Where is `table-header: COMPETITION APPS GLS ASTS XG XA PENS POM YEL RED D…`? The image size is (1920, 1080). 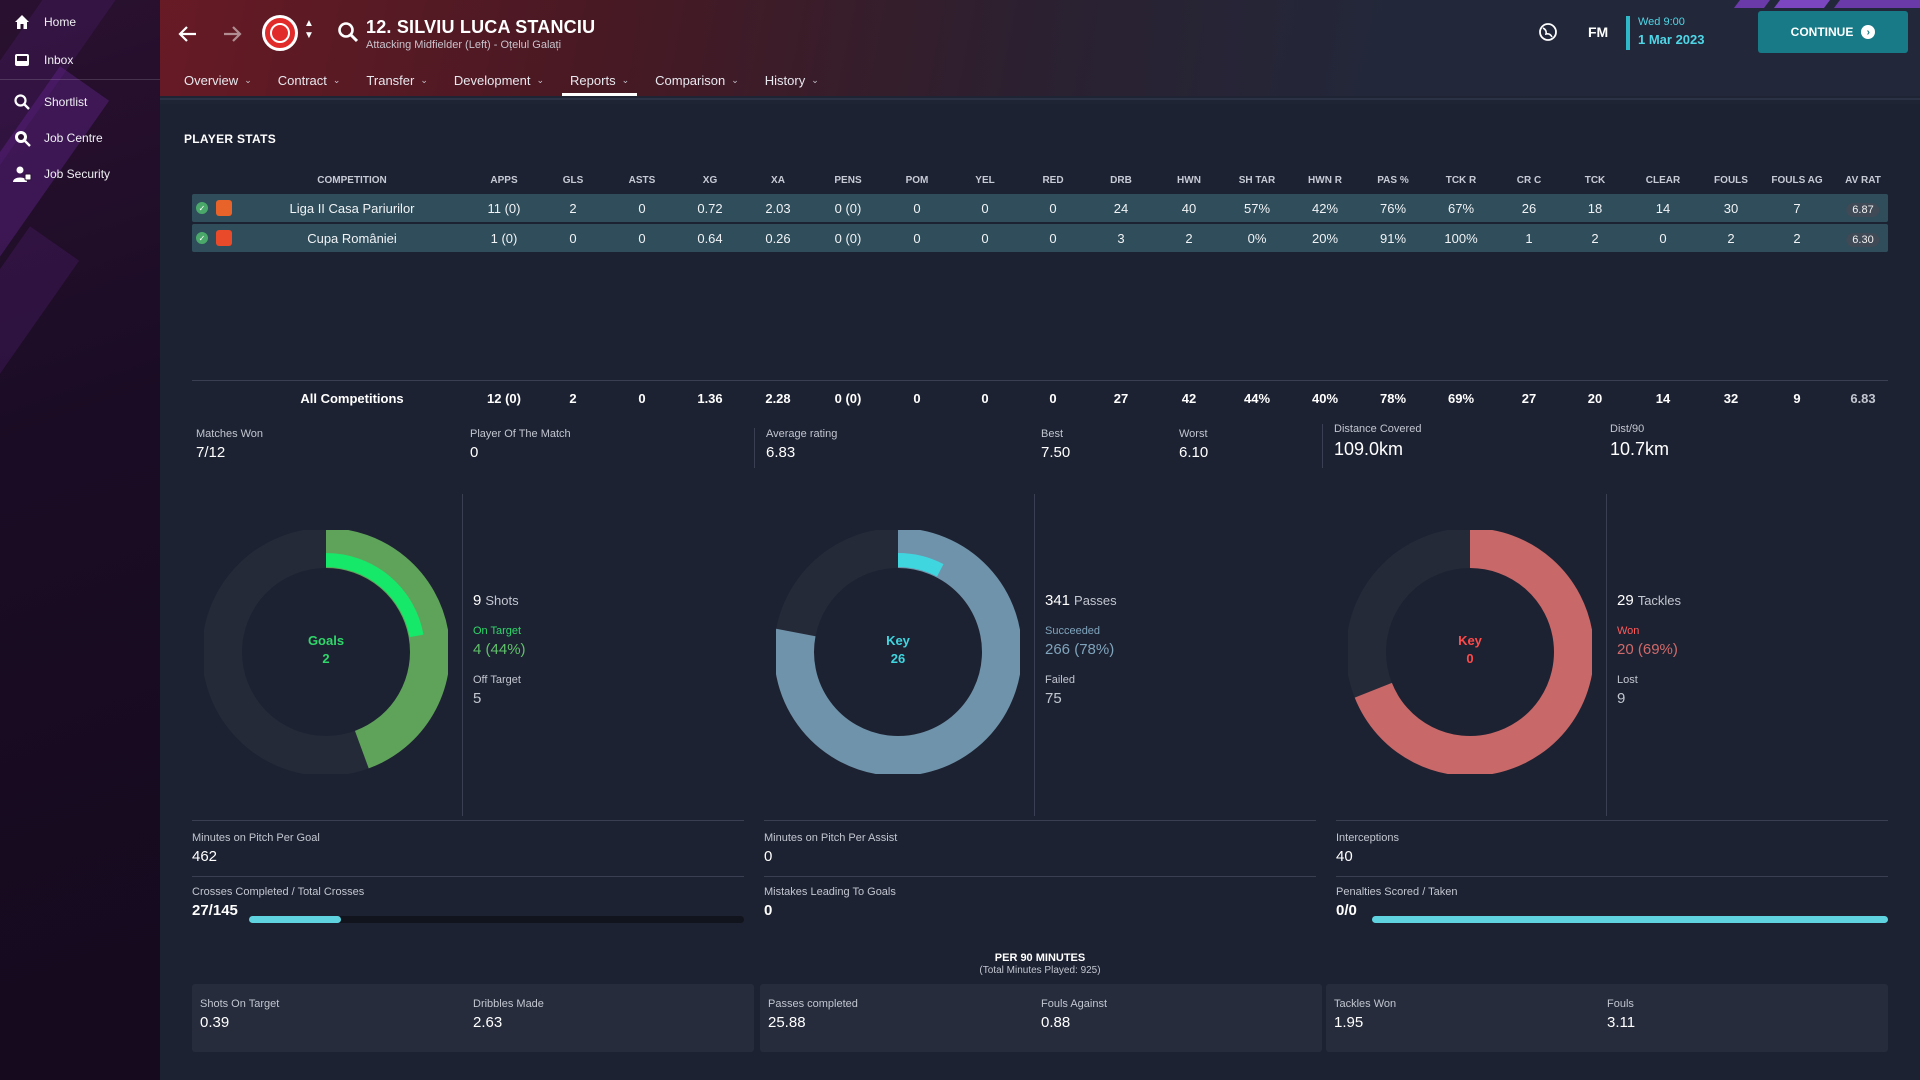
table-header: COMPETITION APPS GLS ASTS XG XA PENS POM YEL RED D… is located at coordinates (1040, 180).